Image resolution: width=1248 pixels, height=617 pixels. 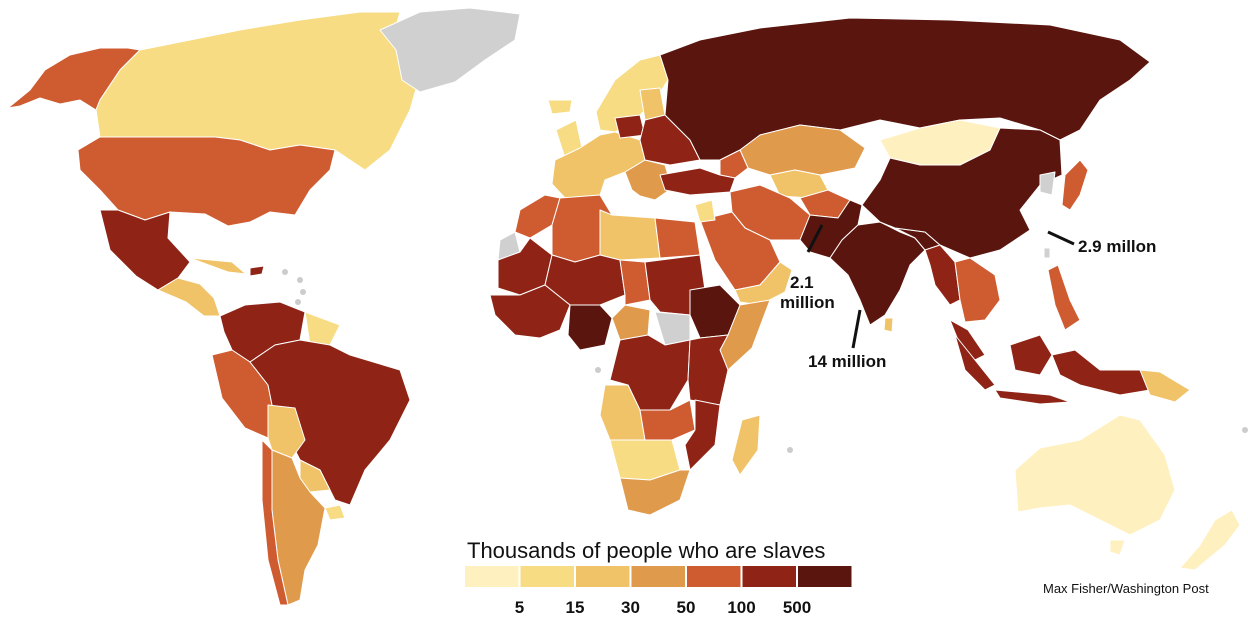 What do you see at coordinates (802, 282) in the screenshot?
I see `pakistan-label-line1: 2.1` at bounding box center [802, 282].